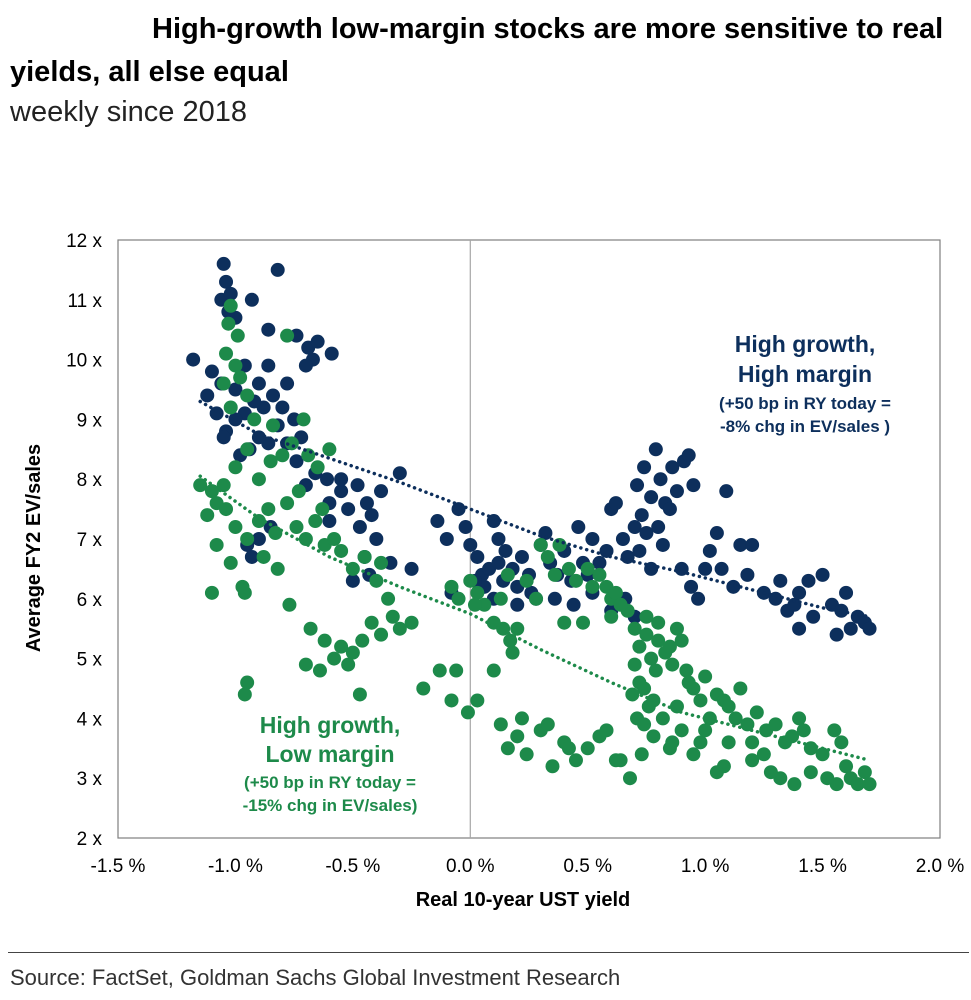  I want to click on x-tick-label: 0.0 %, so click(470, 866).